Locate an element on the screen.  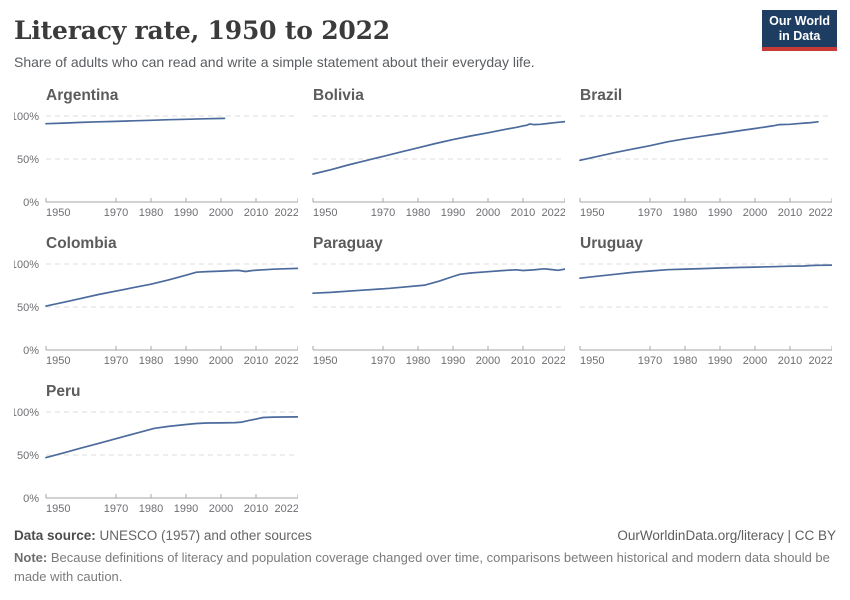
line-chart-paraguay: 1950 1970 1980 1990 2000 2010 2022 is located at coordinates (431, 314).